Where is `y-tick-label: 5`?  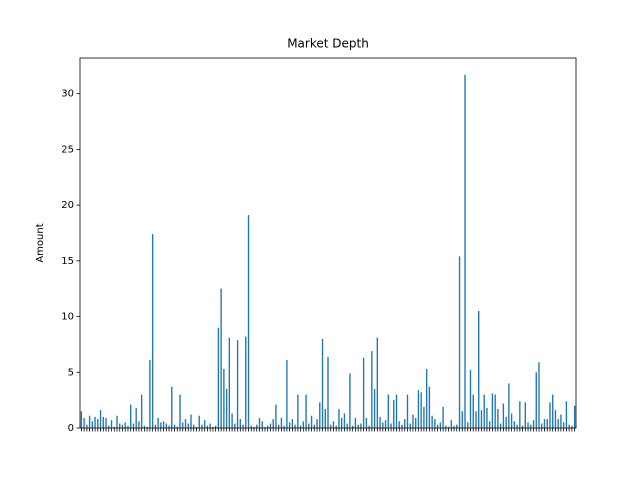
y-tick-label: 5 is located at coordinates (71, 372).